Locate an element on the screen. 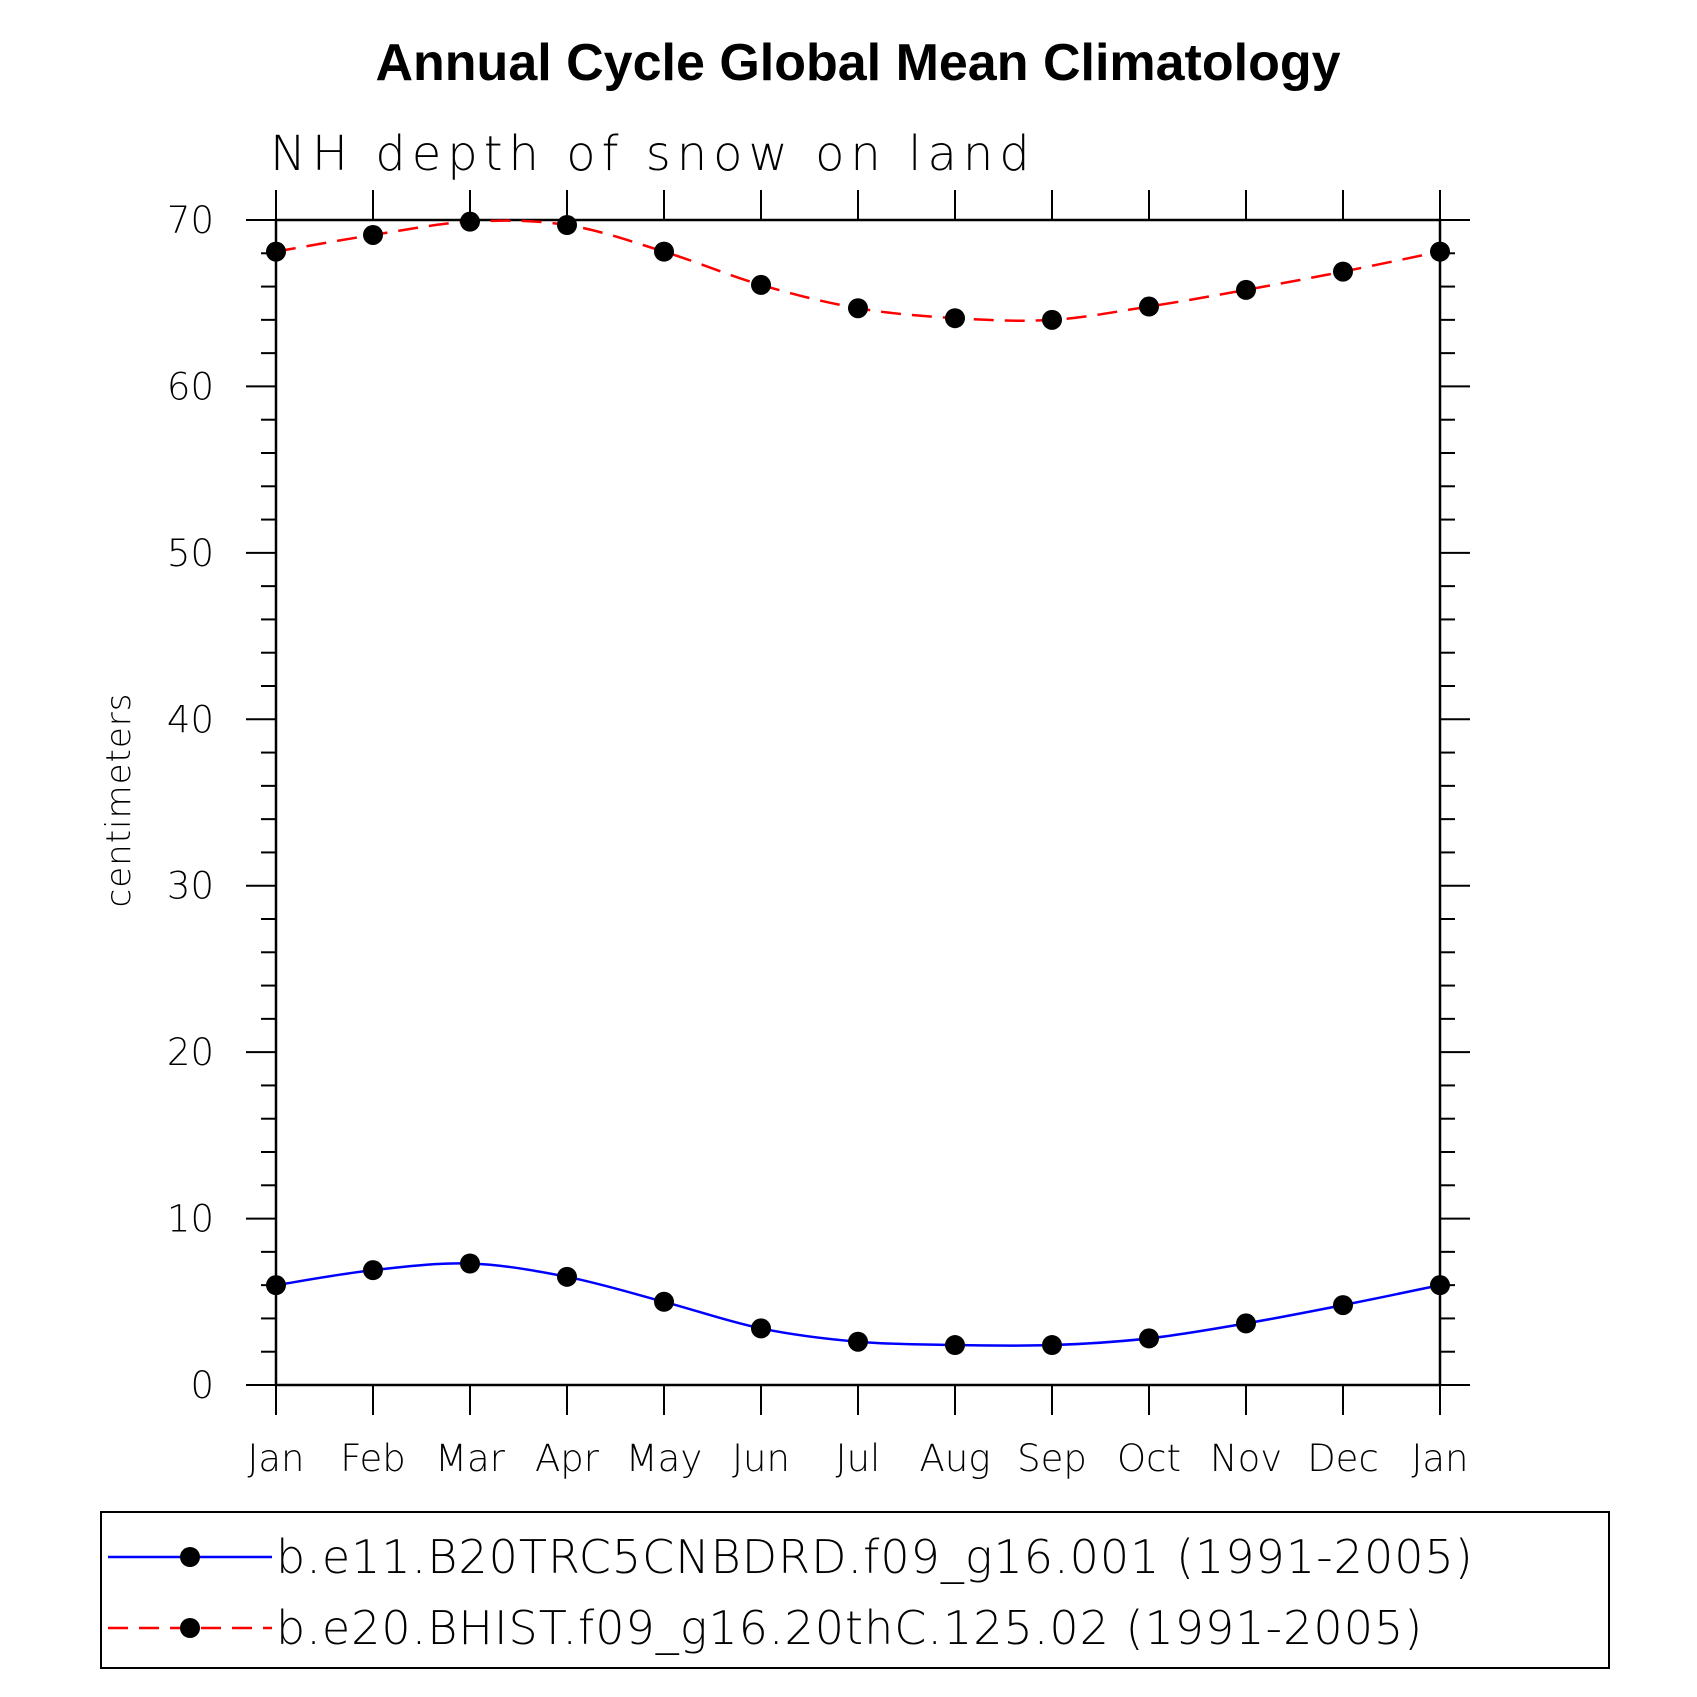 The image size is (1697, 1697). chart-subtitle: NH depth of snow on land is located at coordinates (653, 154).